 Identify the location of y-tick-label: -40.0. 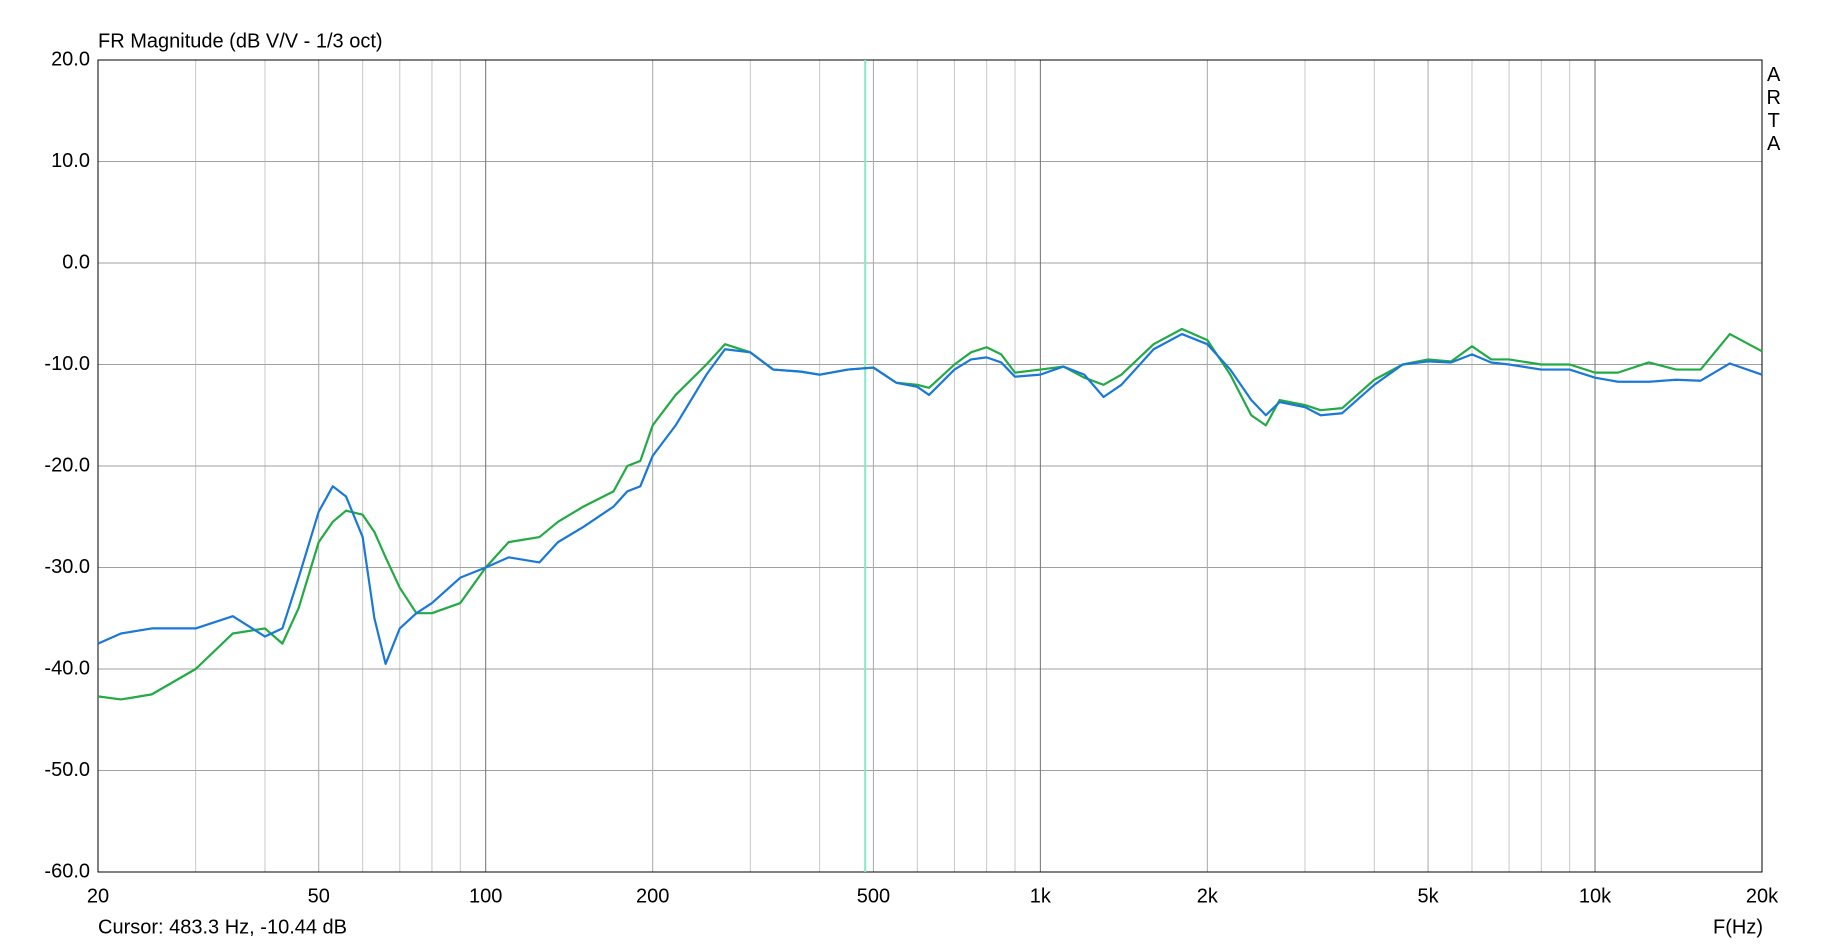
(67, 668).